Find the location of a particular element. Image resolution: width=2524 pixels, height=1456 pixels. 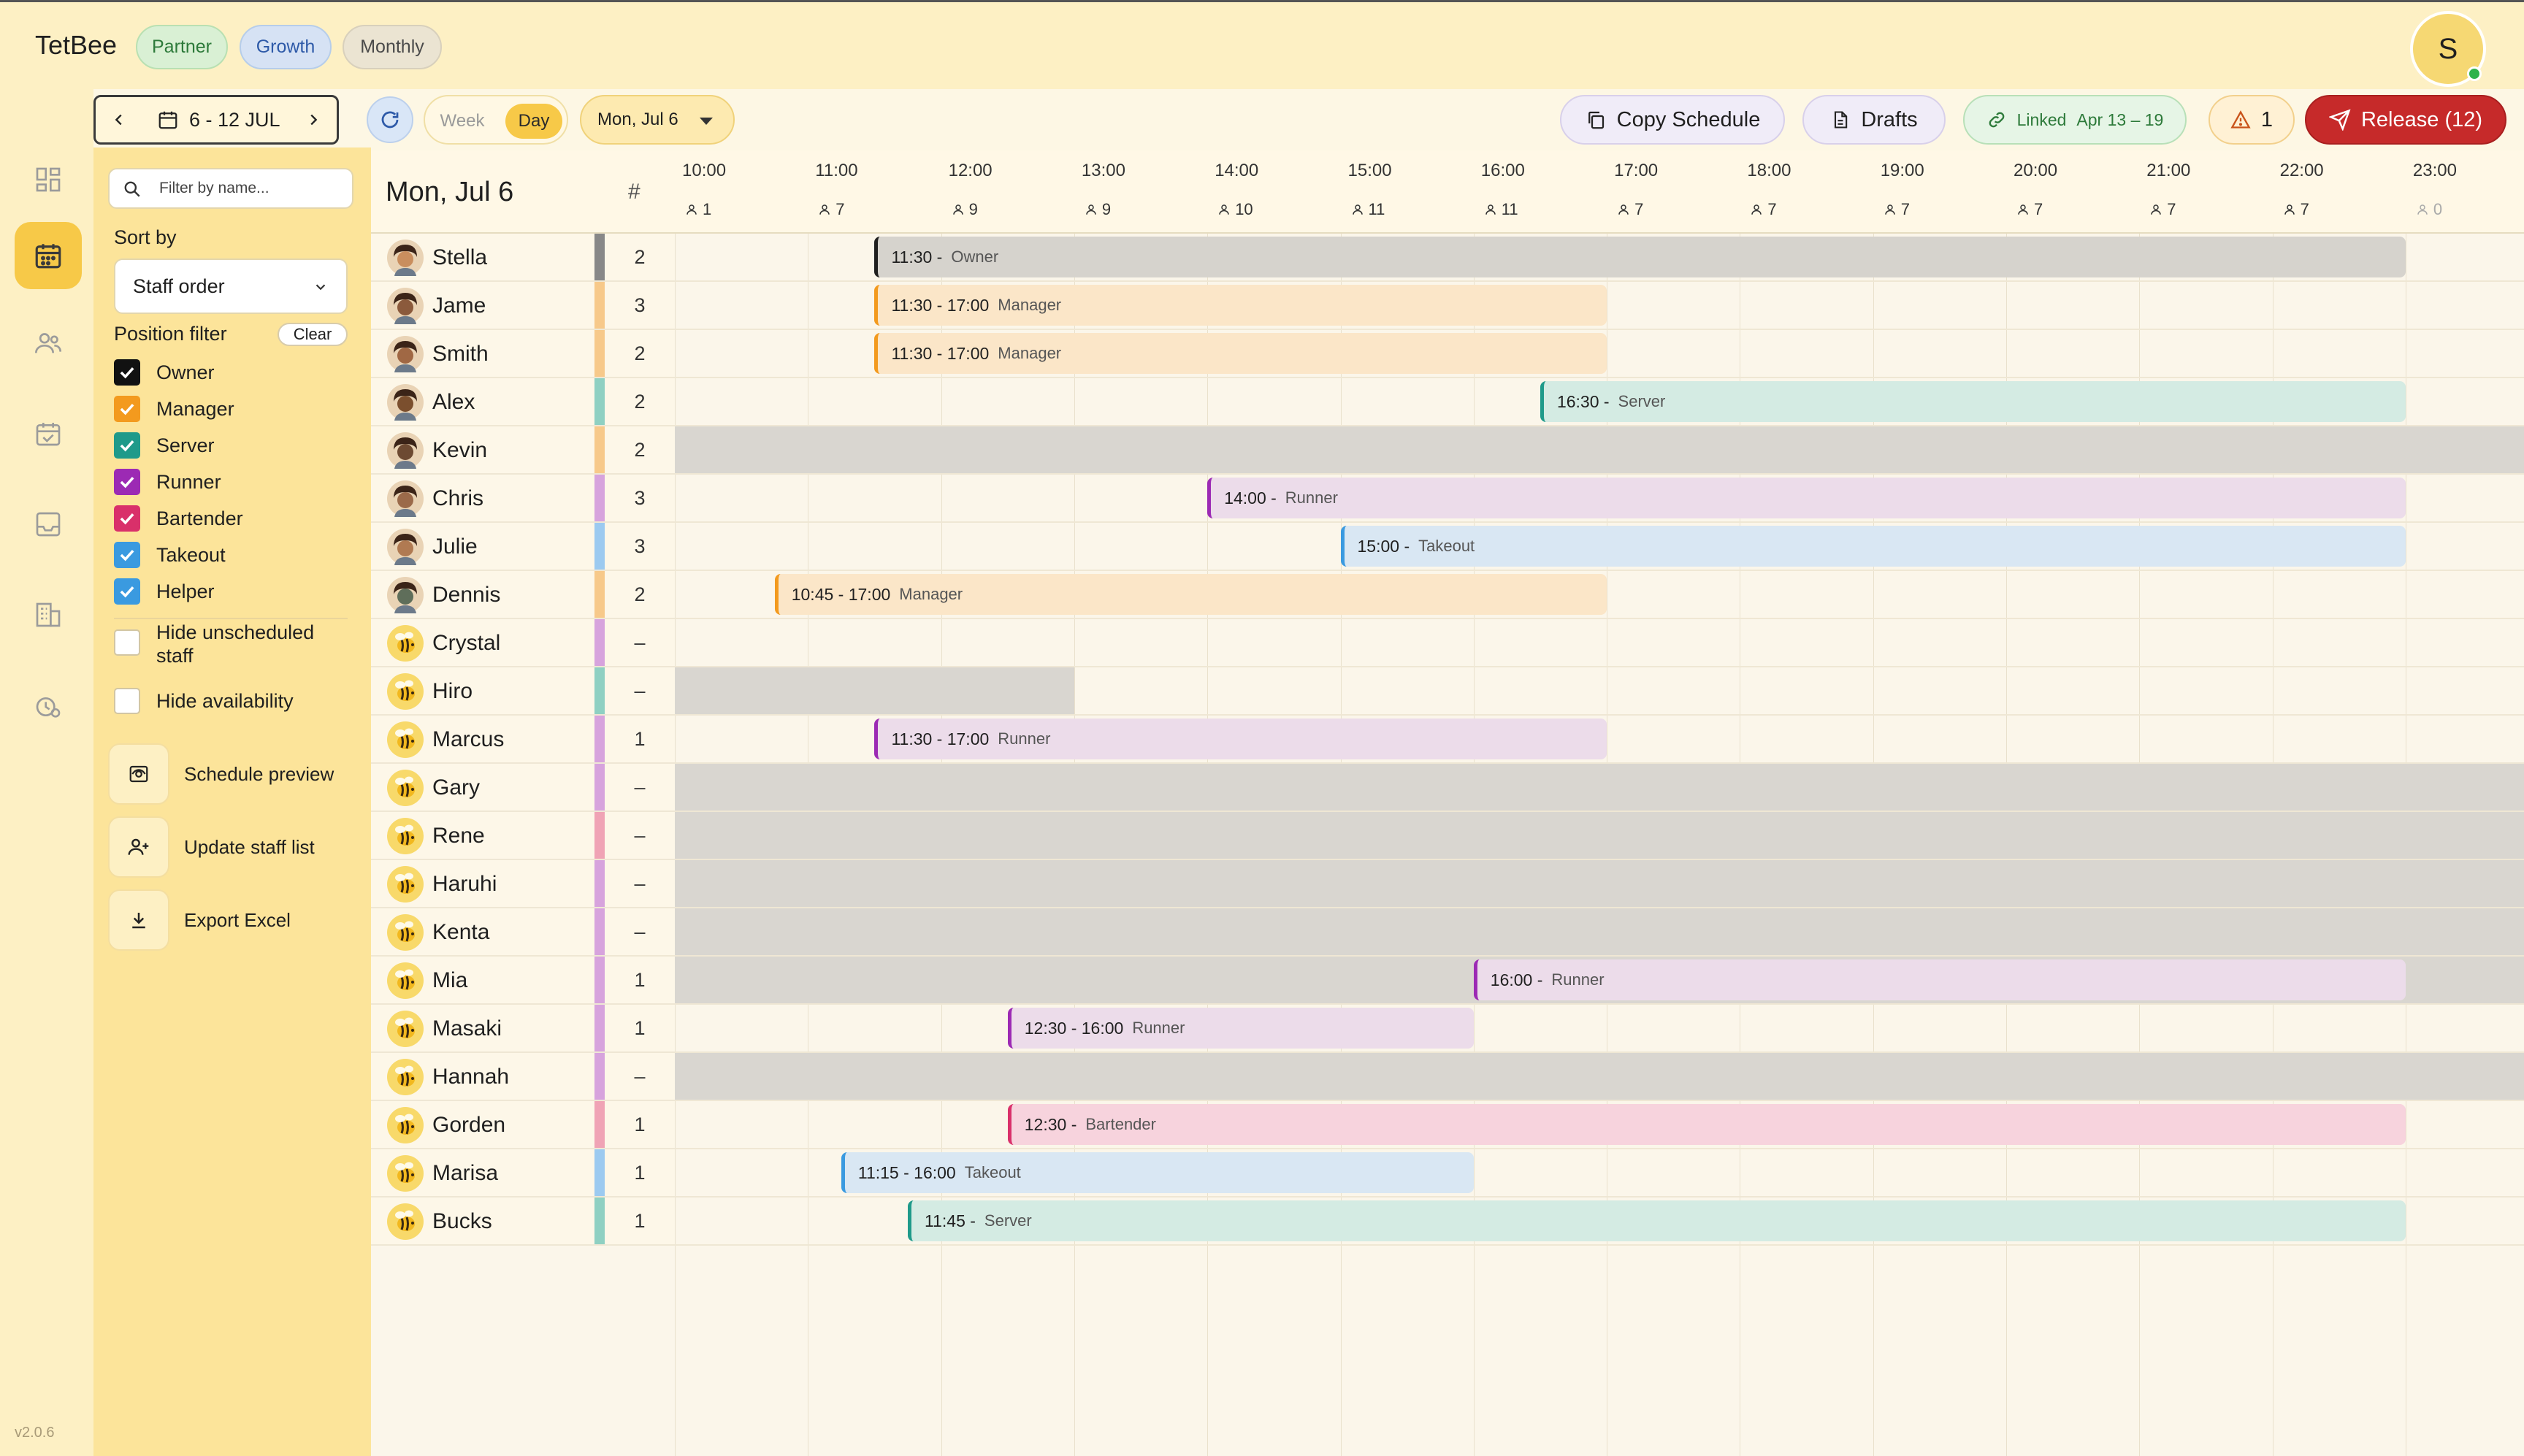

staff-name-cell: Bucks is located at coordinates (482, 1221).